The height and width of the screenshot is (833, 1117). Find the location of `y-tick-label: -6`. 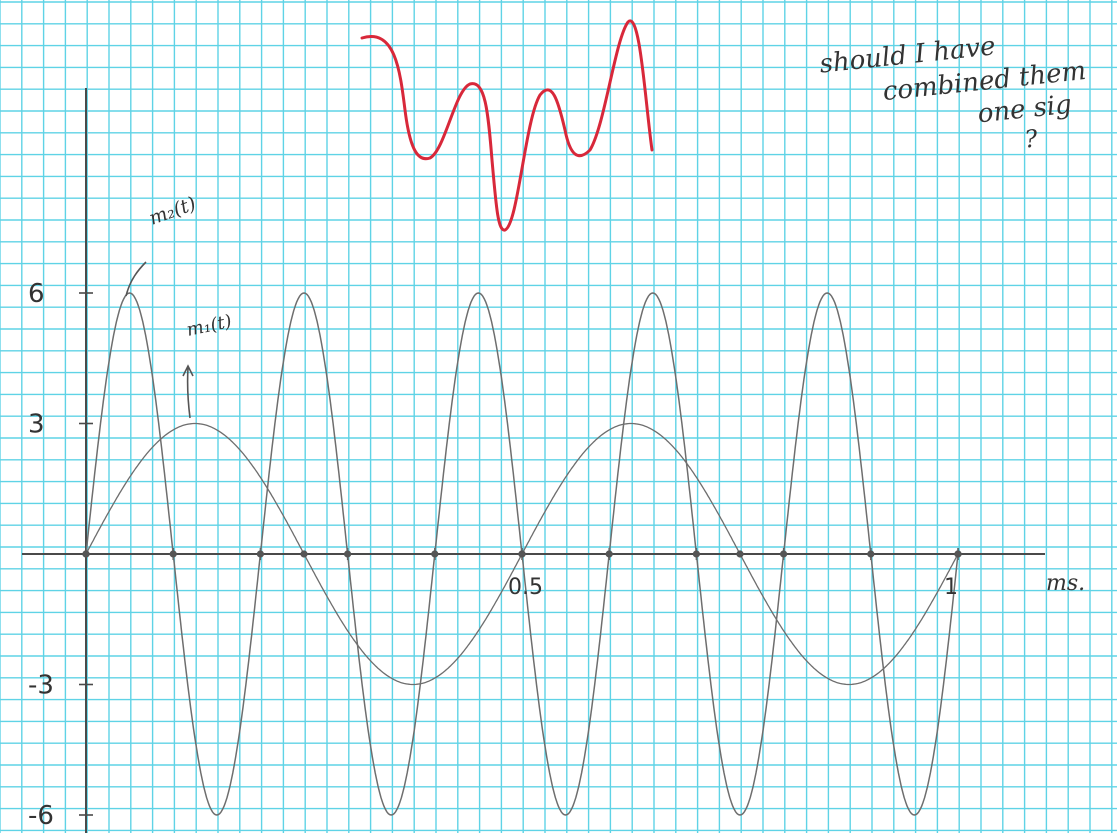

y-tick-label: -6 is located at coordinates (41, 816).